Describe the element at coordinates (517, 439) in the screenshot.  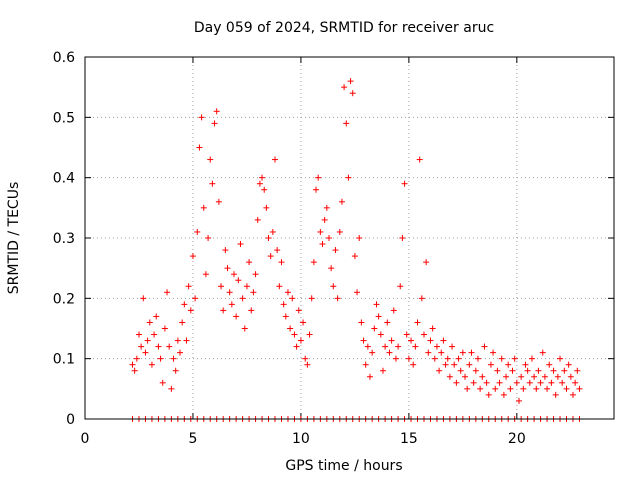
I see `x-tick-label: 20` at that location.